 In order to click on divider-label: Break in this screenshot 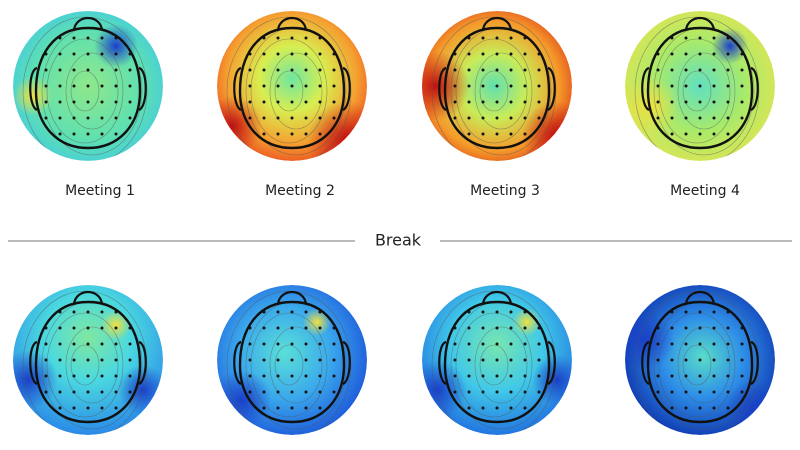, I will do `click(398, 240)`.